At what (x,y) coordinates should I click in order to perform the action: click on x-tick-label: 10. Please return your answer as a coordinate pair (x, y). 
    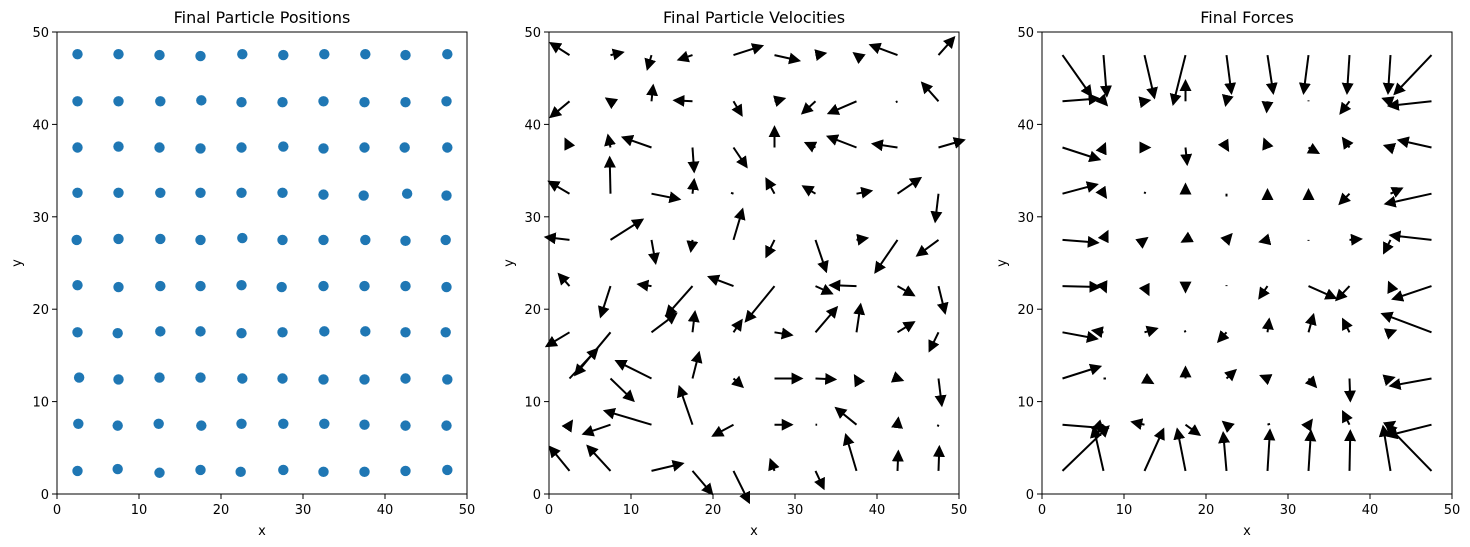
    Looking at the image, I should click on (1124, 510).